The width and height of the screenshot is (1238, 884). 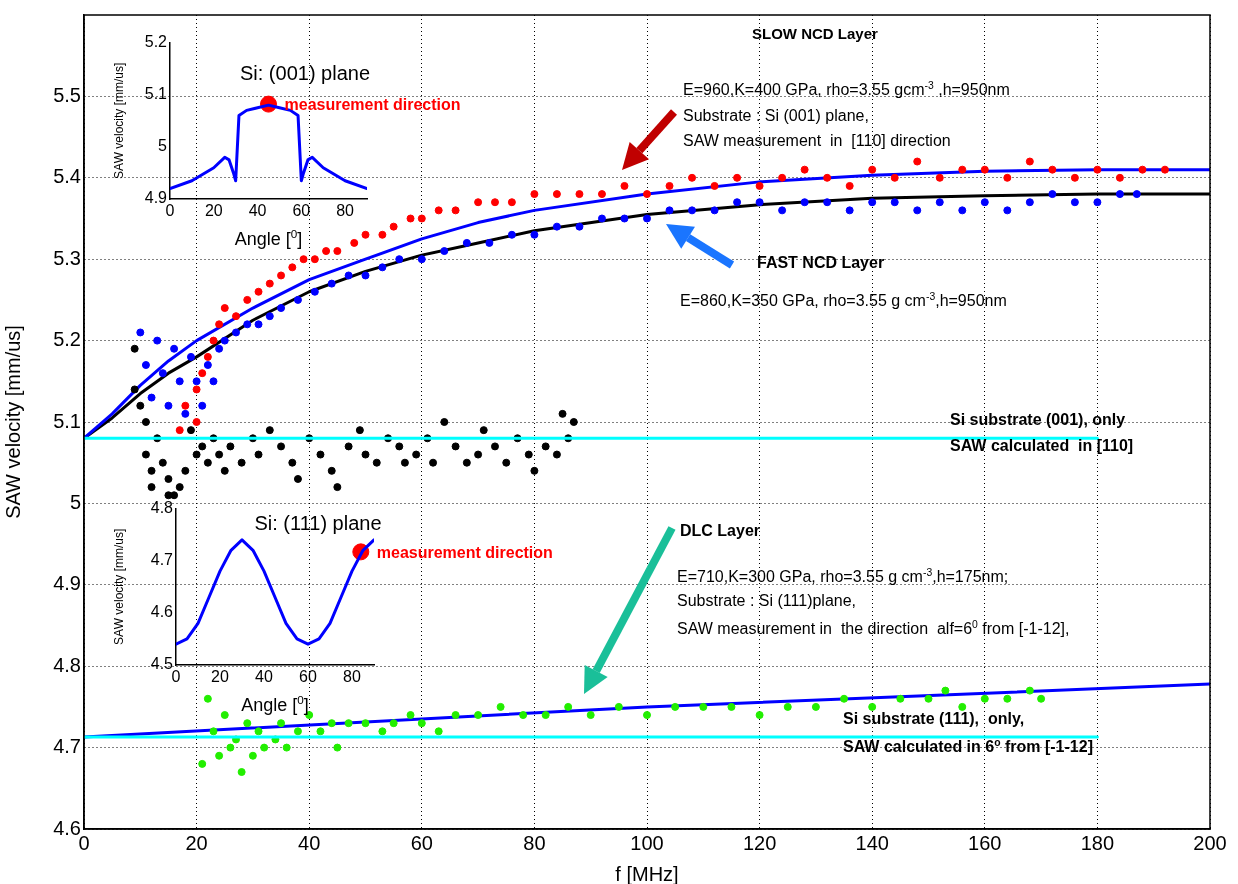 What do you see at coordinates (985, 842) in the screenshot?
I see `x-tick-label: 160` at bounding box center [985, 842].